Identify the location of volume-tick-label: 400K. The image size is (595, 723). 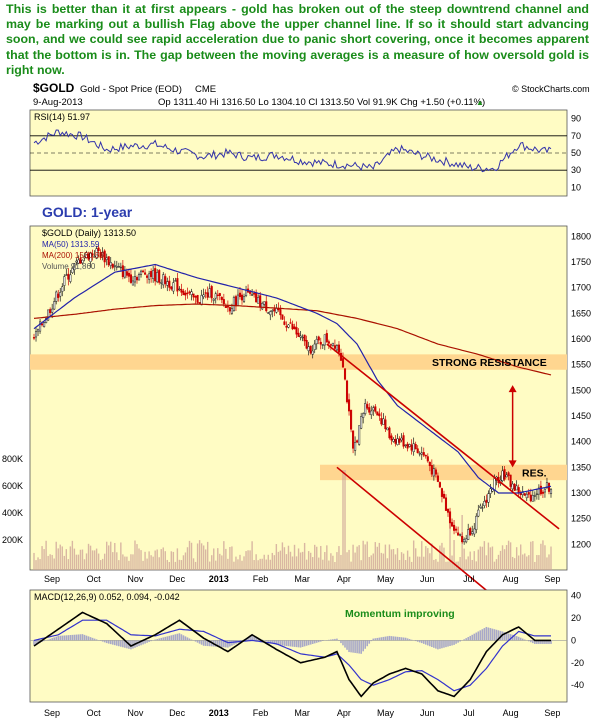
(12, 513).